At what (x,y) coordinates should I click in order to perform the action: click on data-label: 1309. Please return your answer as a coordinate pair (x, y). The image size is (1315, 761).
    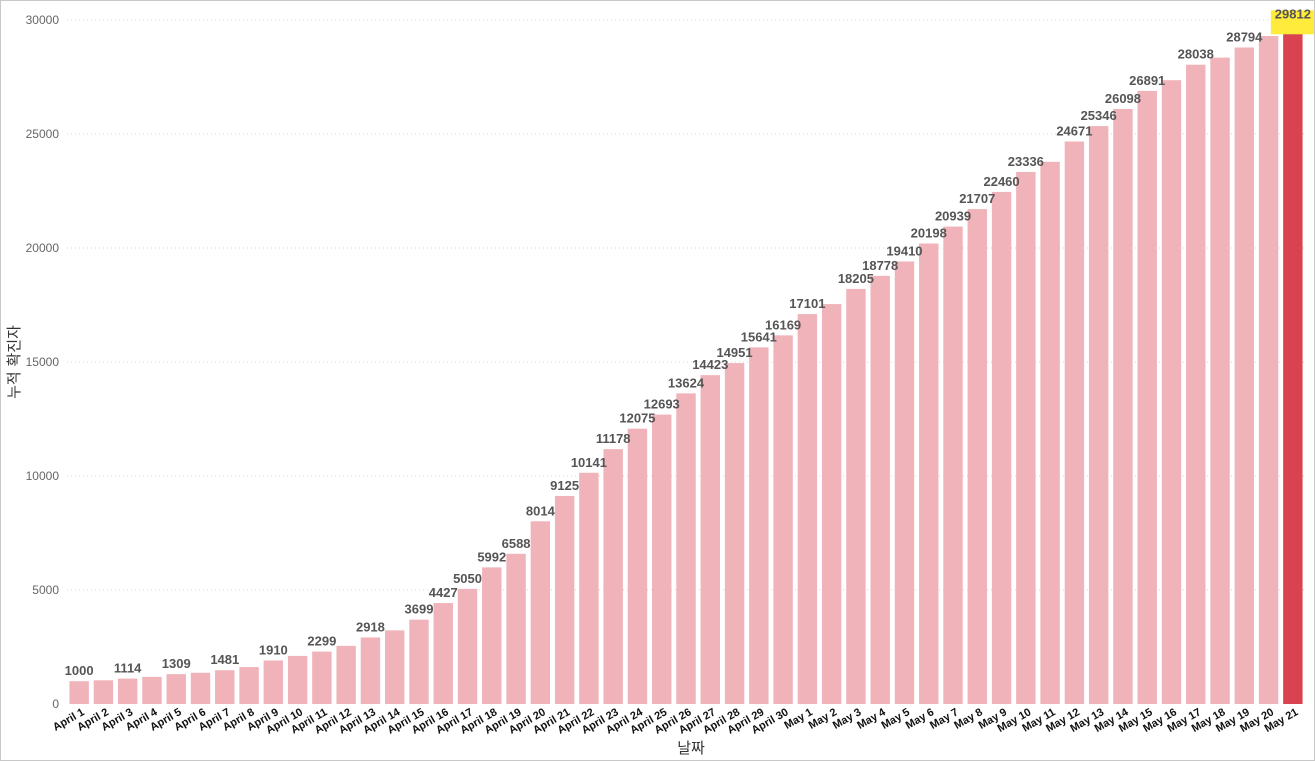
    Looking at the image, I should click on (176, 663).